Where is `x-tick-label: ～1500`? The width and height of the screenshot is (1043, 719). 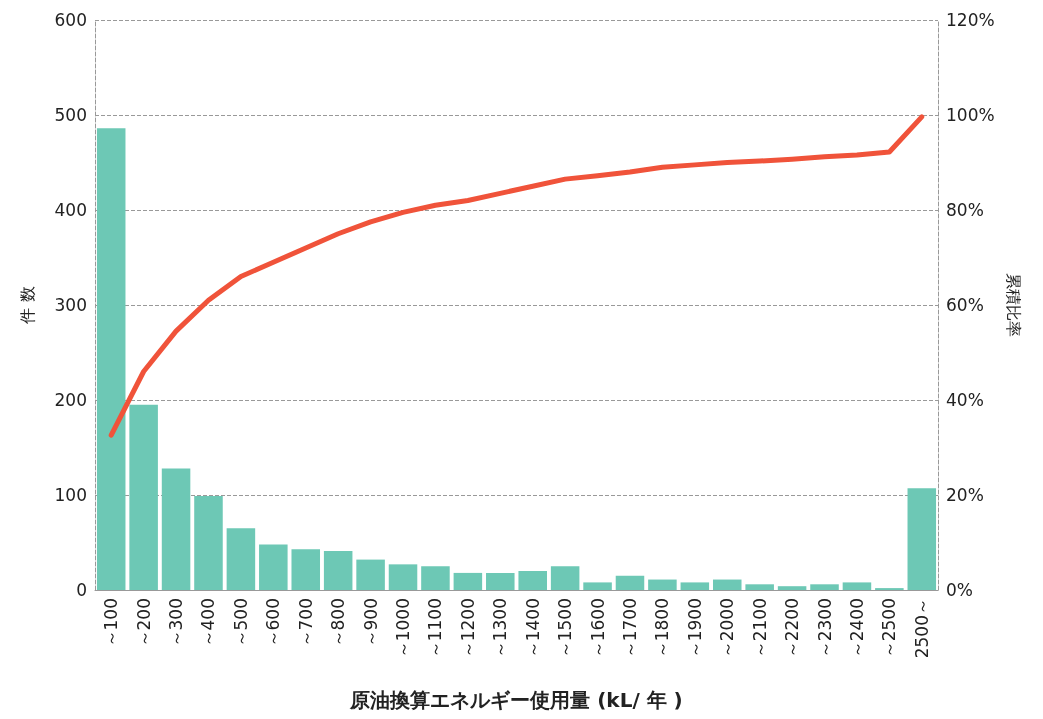 x-tick-label: ～1500 is located at coordinates (565, 628).